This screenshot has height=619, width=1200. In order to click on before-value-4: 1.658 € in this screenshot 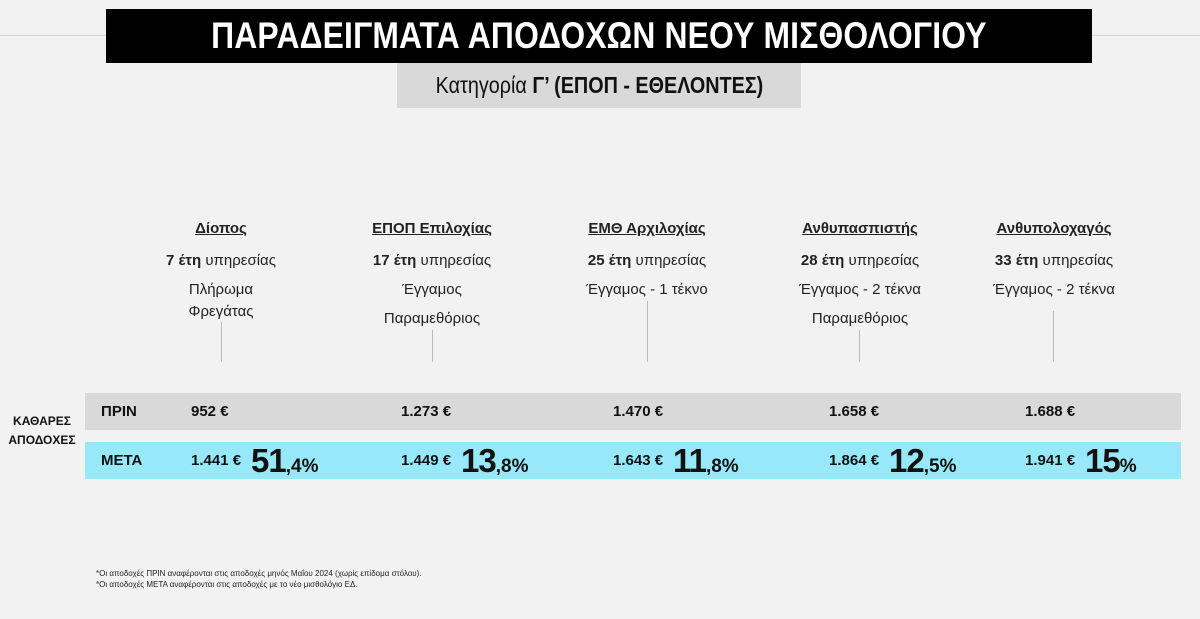, I will do `click(854, 411)`.